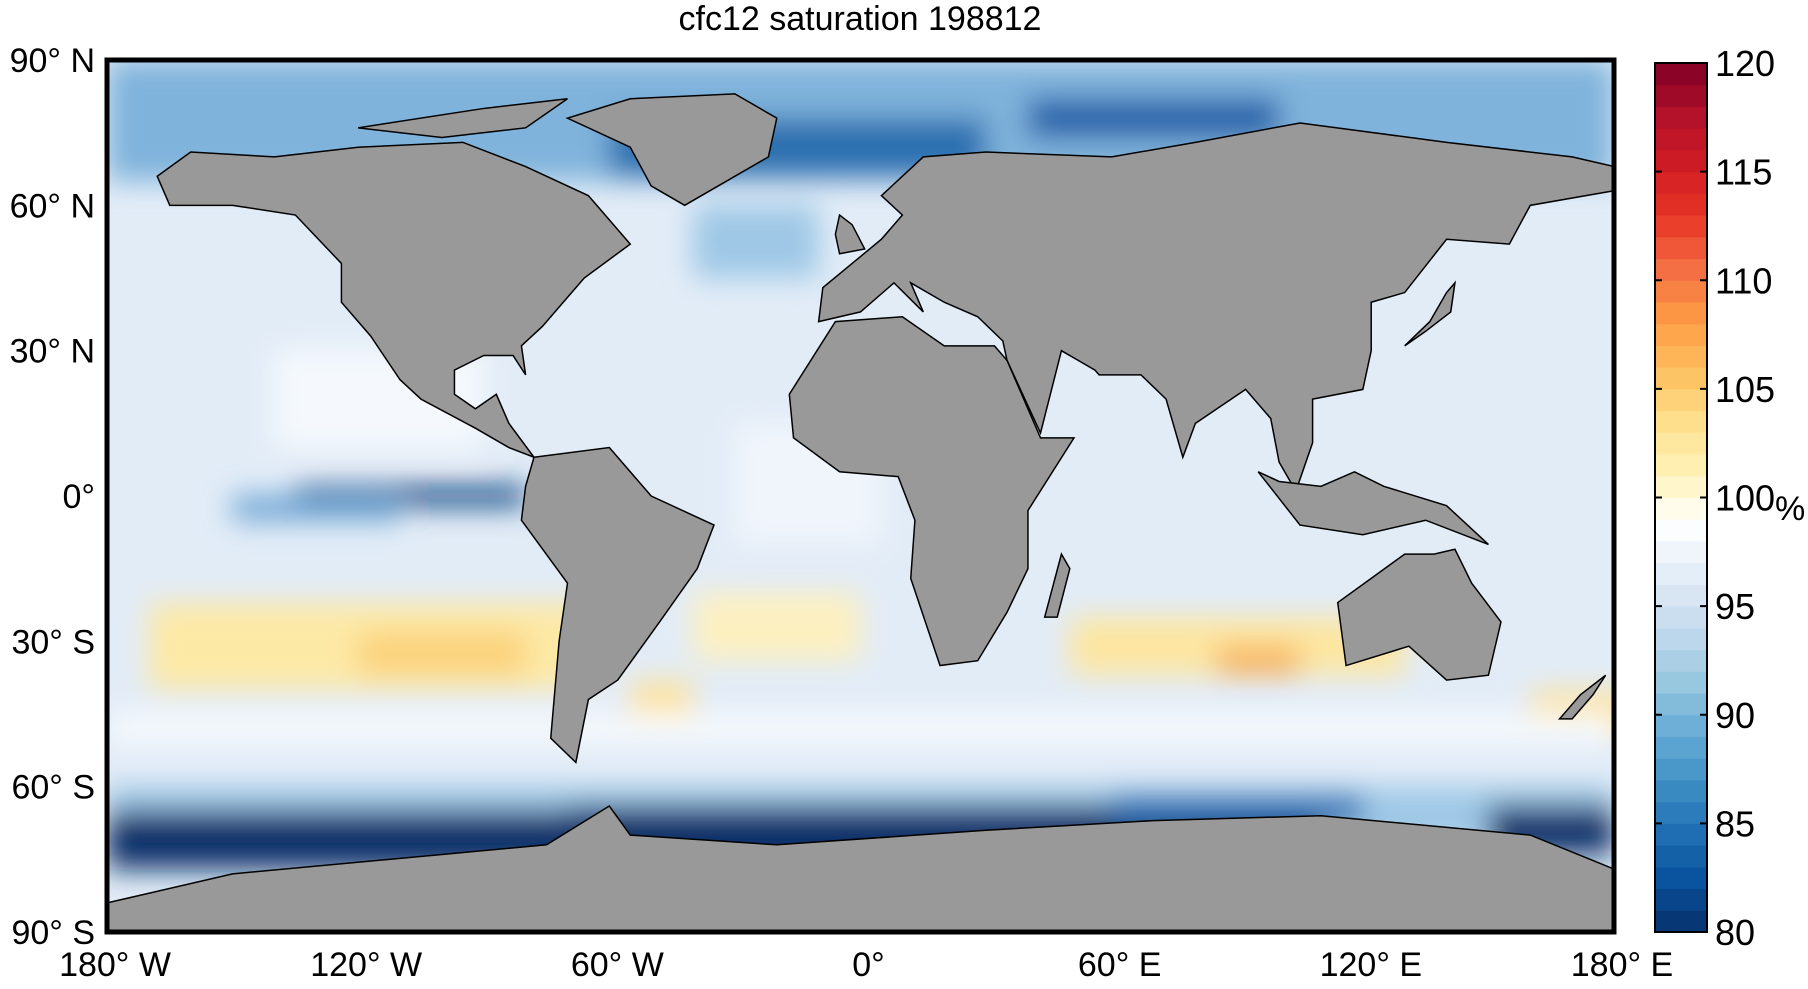 This screenshot has height=989, width=1808. What do you see at coordinates (671, 150) in the screenshot?
I see `land-greenland` at bounding box center [671, 150].